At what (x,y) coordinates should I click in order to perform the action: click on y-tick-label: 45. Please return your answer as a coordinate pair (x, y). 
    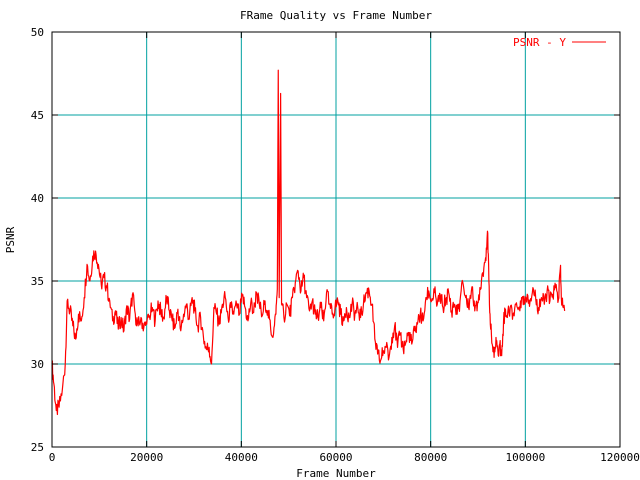
    Looking at the image, I should click on (37, 115).